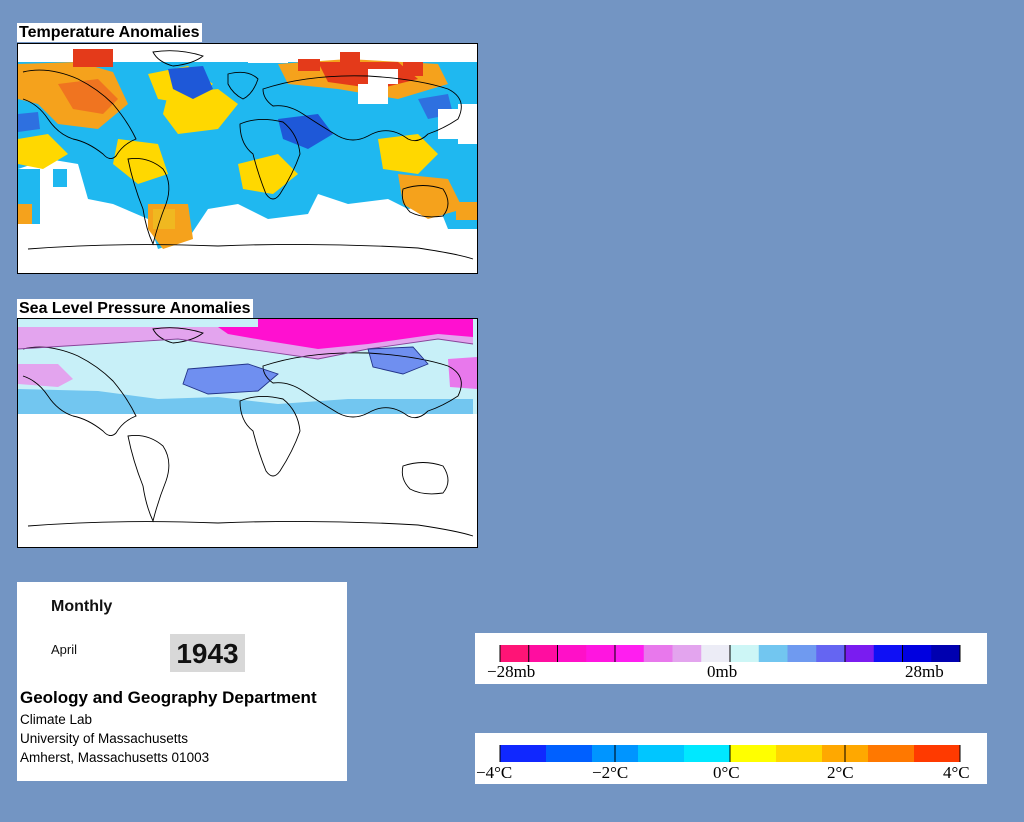 This screenshot has height=822, width=1024. I want to click on pressure-scale-canvas: −28mb 0mb 28mb, so click(724, 663).